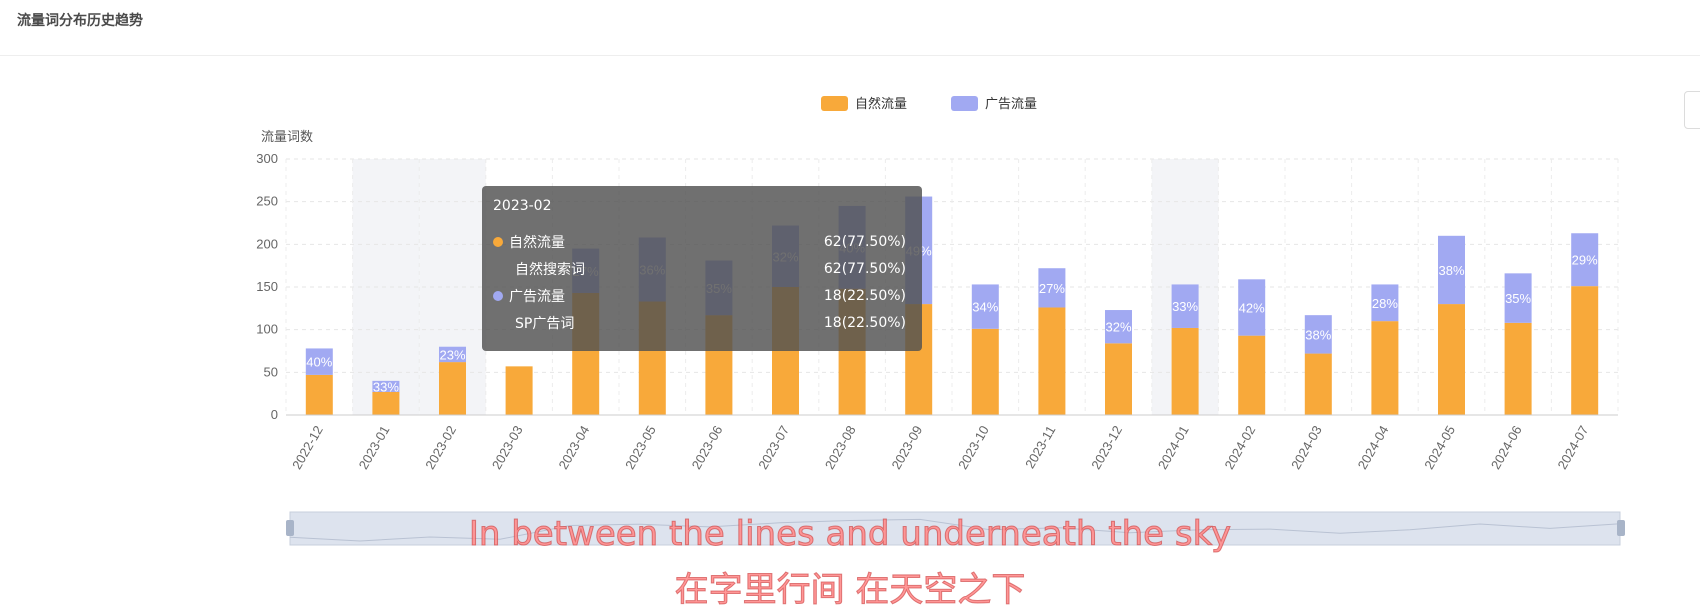 This screenshot has height=611, width=1700. Describe the element at coordinates (1439, 447) in the screenshot. I see `x-tick-label: 2024-05` at that location.